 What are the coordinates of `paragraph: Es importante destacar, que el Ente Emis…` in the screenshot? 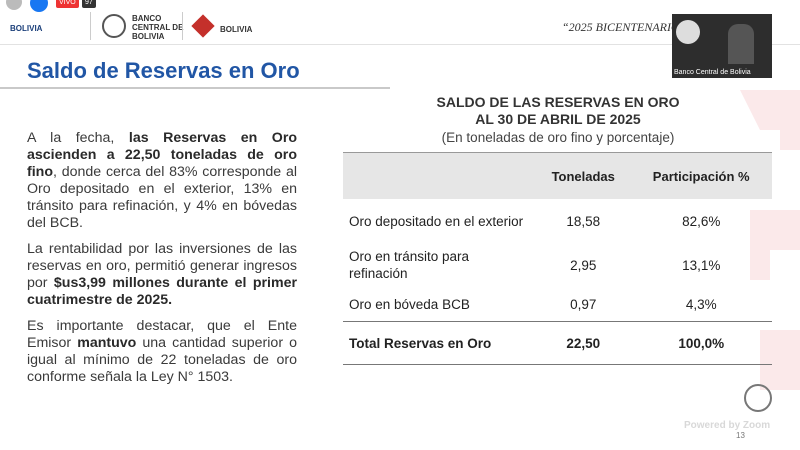 It's located at (162, 352).